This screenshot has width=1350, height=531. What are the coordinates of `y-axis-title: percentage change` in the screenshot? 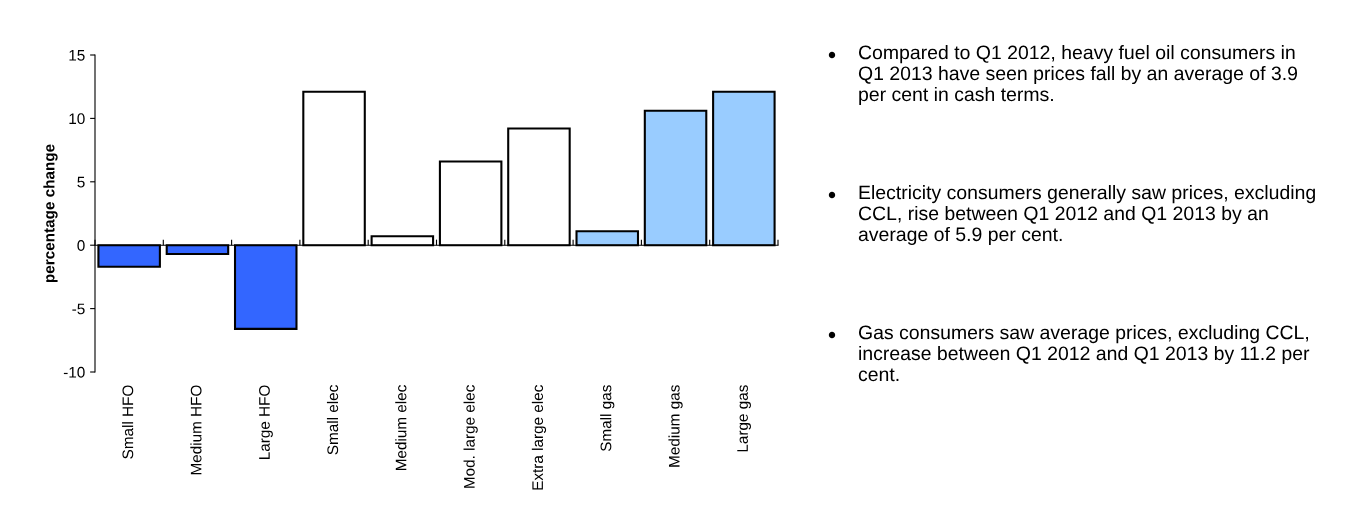 It's located at (50, 213).